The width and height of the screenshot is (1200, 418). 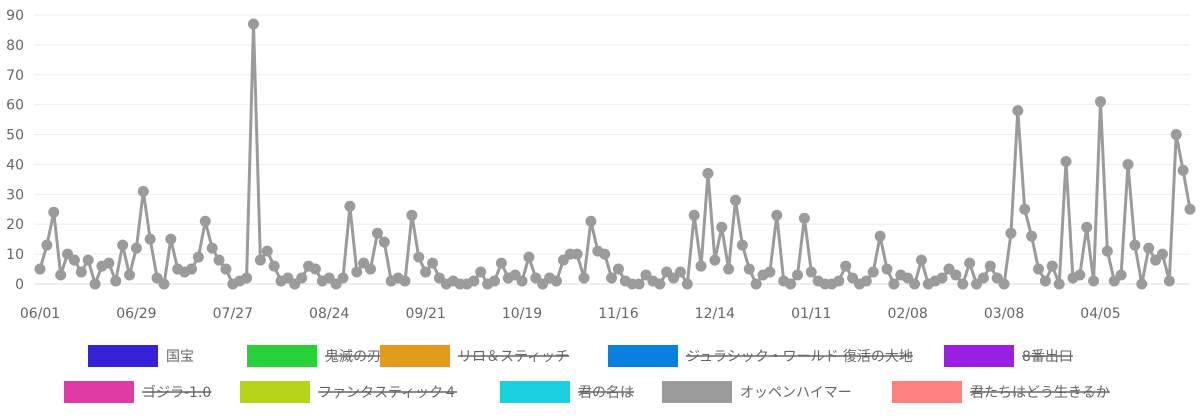 I want to click on legend-item: オッペンハイマー, so click(x=757, y=392).